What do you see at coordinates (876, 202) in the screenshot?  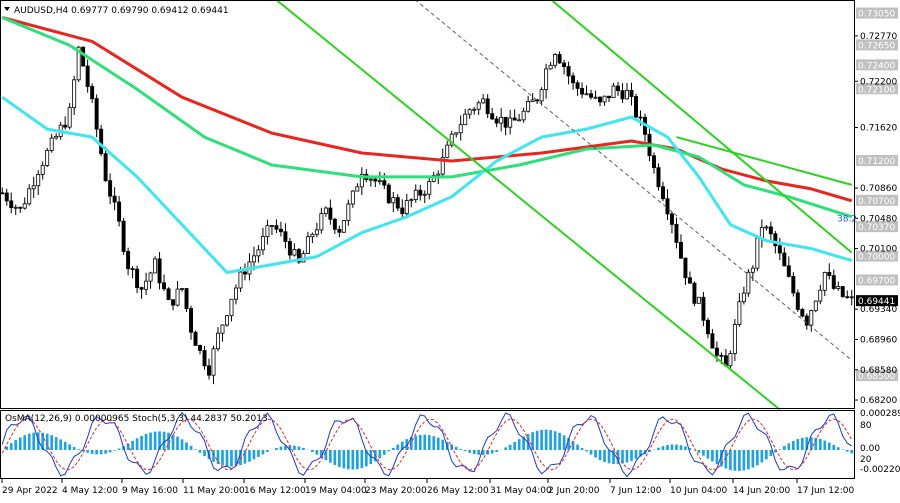 I see `level-label: 0.70700` at bounding box center [876, 202].